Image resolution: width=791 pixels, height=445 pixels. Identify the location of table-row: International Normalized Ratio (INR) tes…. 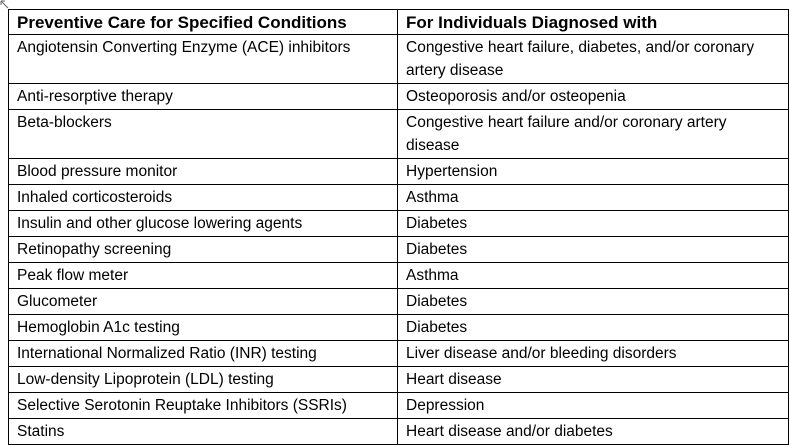
(398, 353).